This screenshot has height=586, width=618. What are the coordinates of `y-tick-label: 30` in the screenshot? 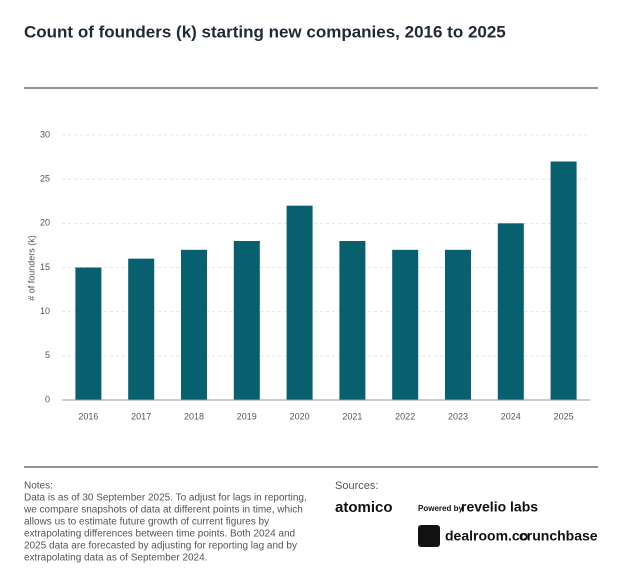 It's located at (45, 134).